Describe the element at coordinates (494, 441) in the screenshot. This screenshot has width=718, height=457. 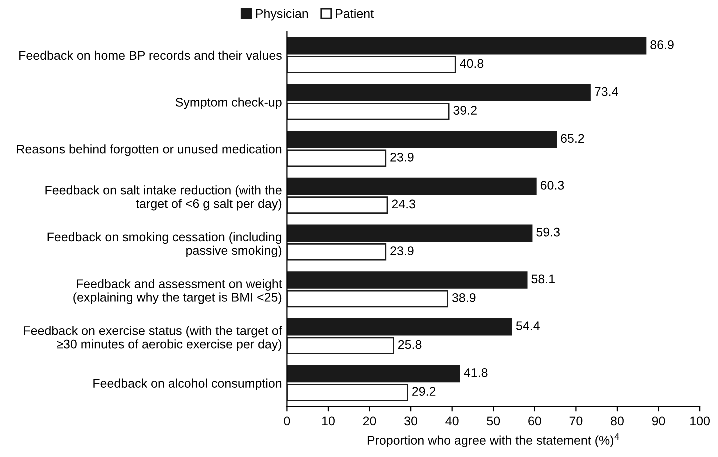
I see `x-axis-title: Proportion who agree with the statement (%)$^{4}$` at that location.